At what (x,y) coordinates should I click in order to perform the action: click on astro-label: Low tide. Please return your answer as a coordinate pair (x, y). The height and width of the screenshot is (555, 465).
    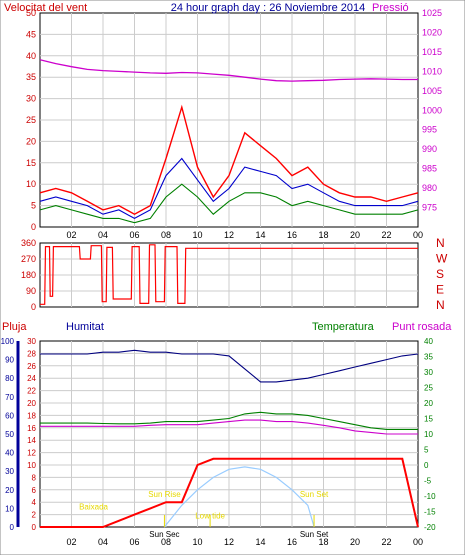
    Looking at the image, I should click on (210, 515).